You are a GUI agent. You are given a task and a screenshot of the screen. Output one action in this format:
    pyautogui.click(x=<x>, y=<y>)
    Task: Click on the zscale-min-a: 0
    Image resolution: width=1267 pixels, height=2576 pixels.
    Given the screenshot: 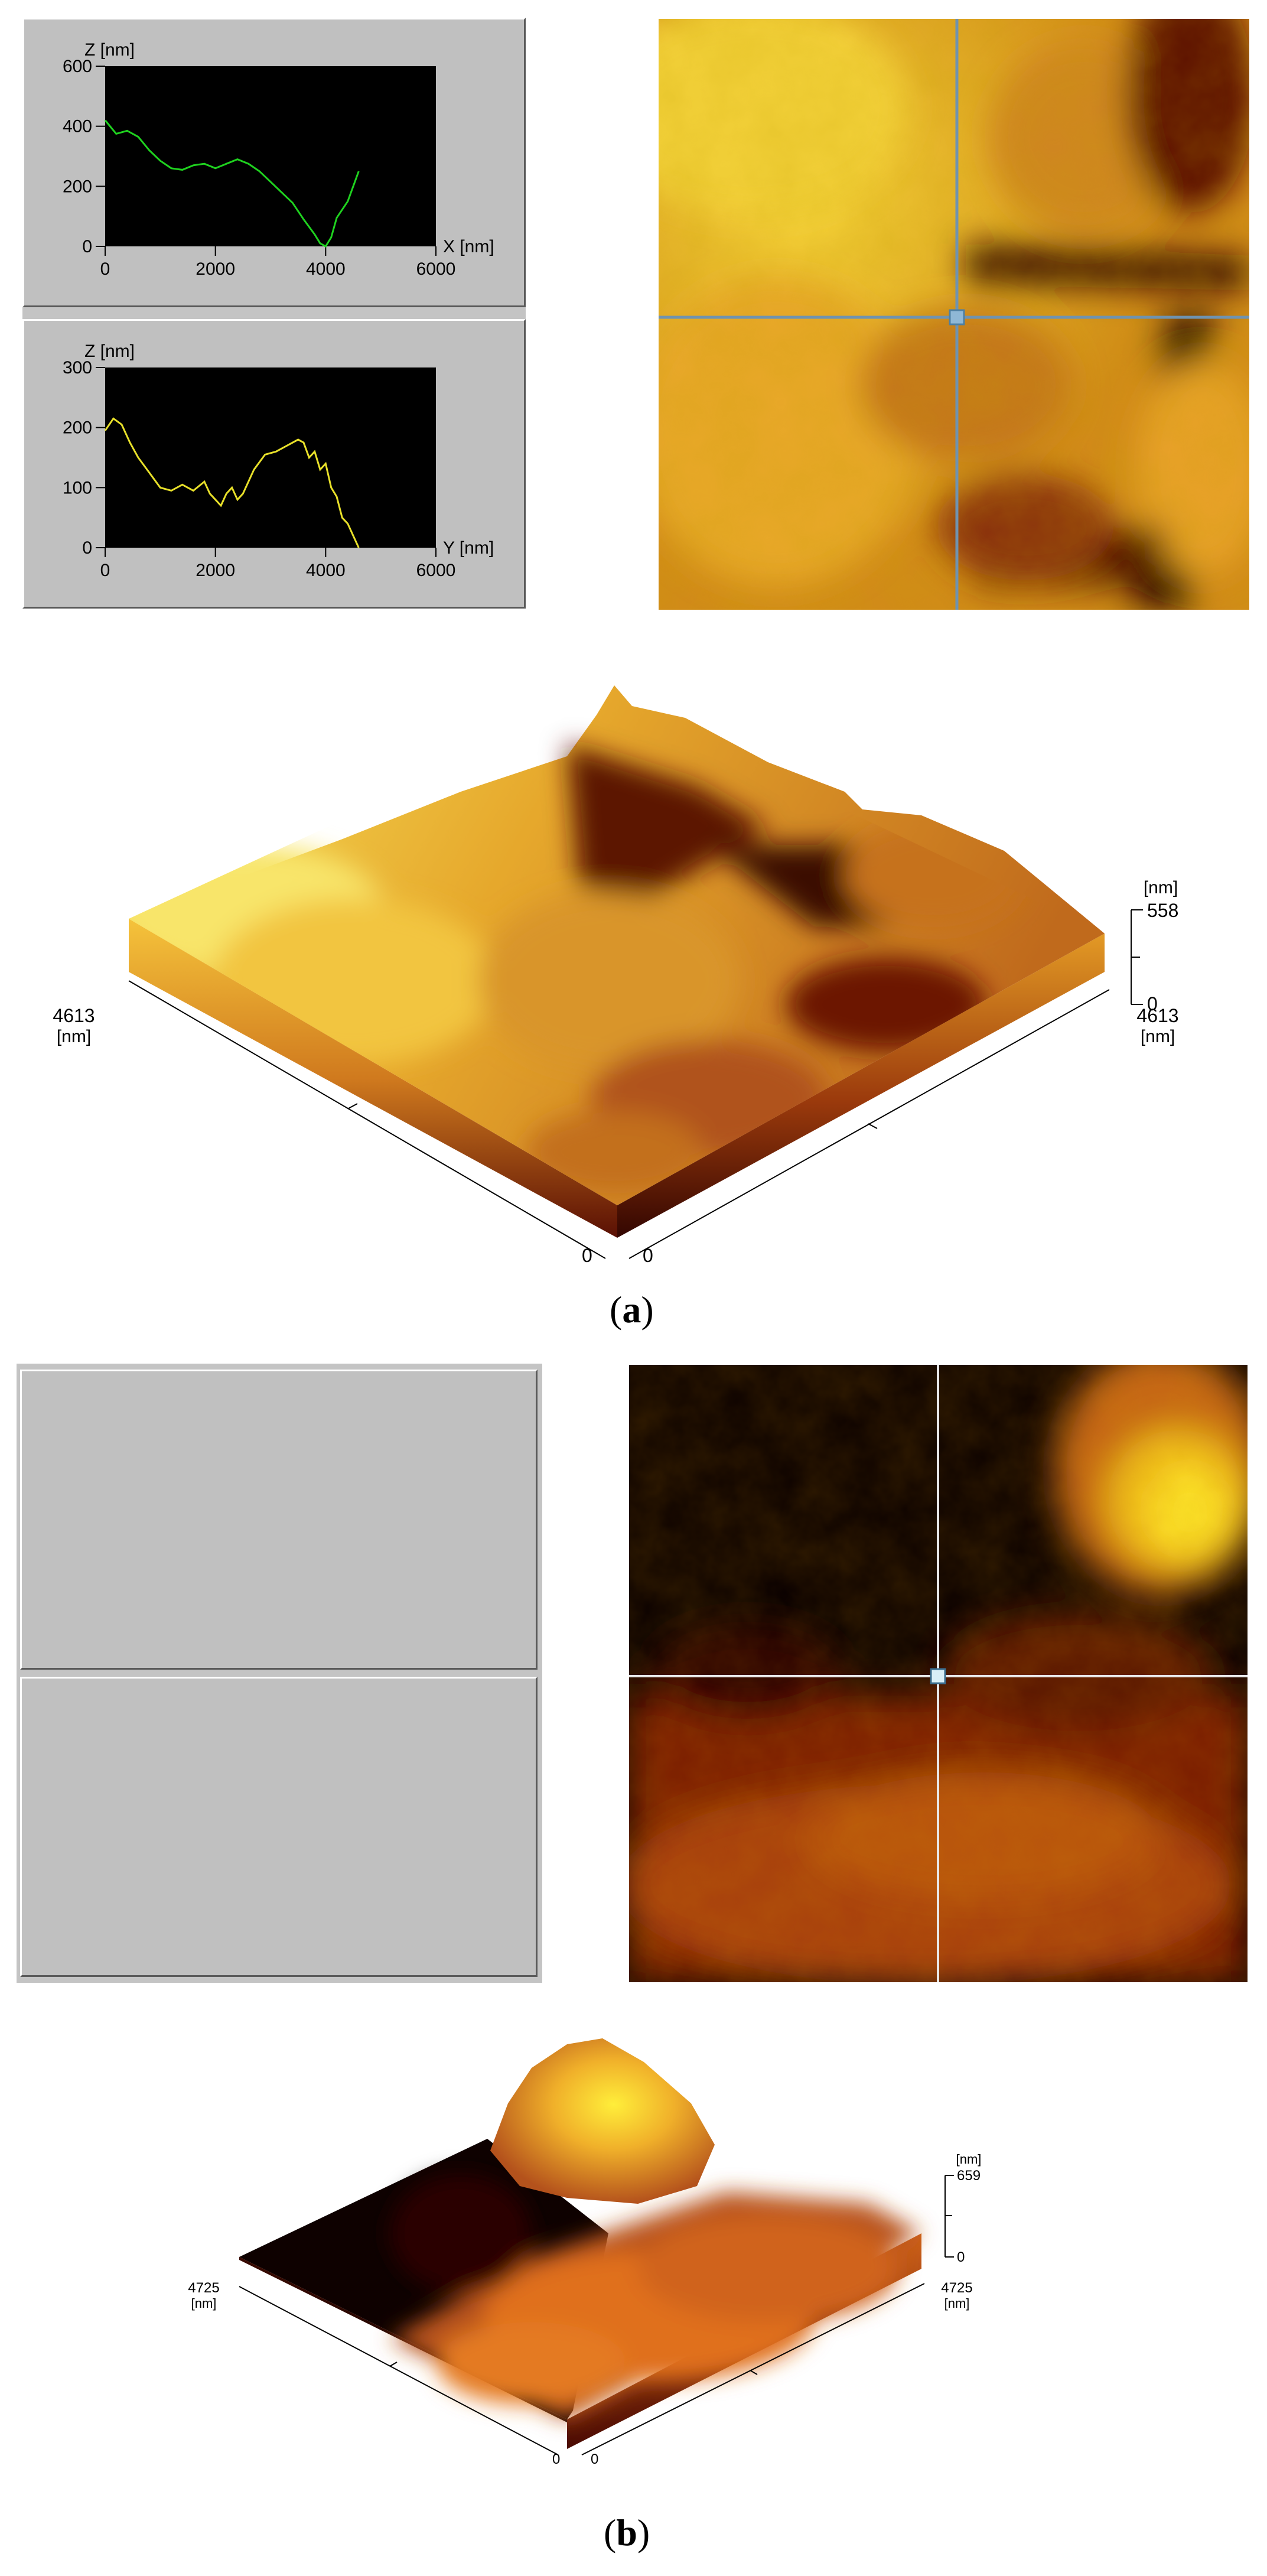 What is the action you would take?
    pyautogui.click(x=1152, y=1004)
    